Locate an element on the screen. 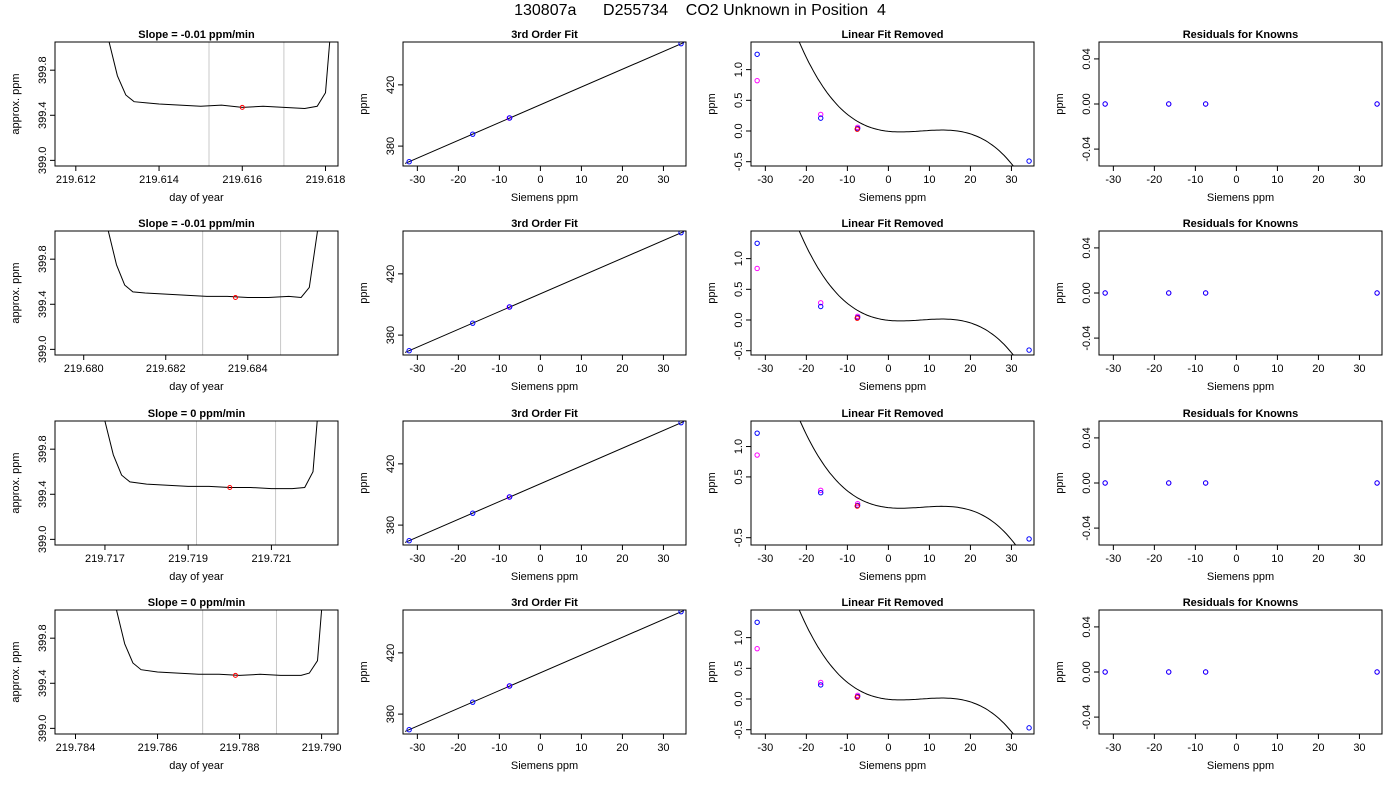 Image resolution: width=1400 pixels, height=800 pixels. fit-line is located at coordinates (544, 482).